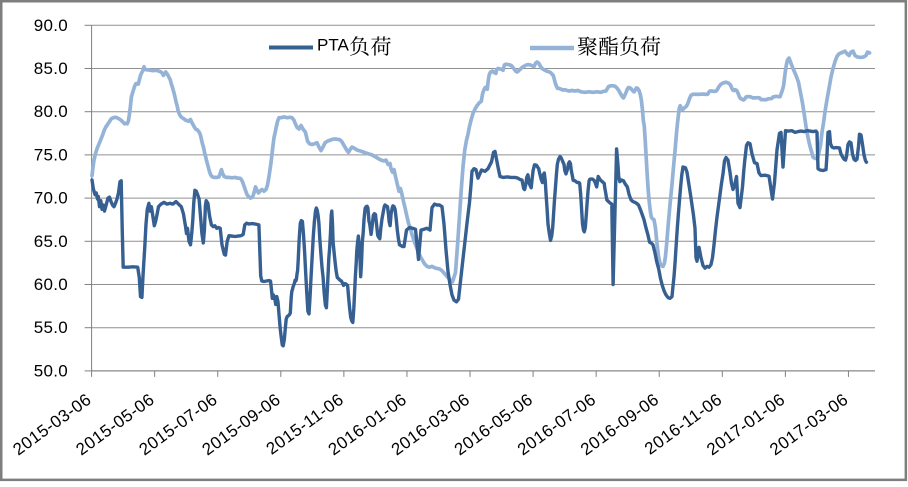 Image resolution: width=908 pixels, height=487 pixels. I want to click on svg-text: 55.0, so click(51, 327).